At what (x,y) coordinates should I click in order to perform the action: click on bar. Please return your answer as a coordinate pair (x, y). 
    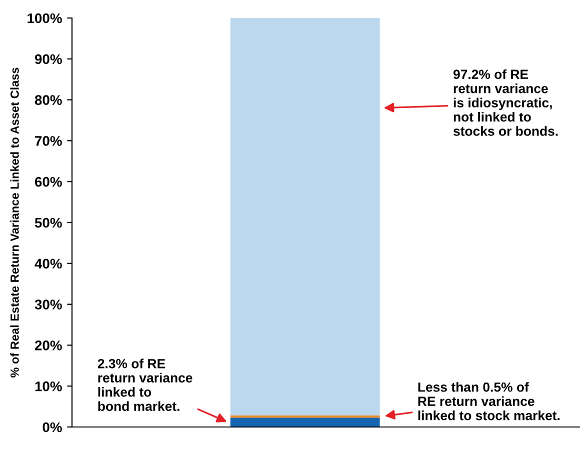
    Looking at the image, I should click on (305, 422).